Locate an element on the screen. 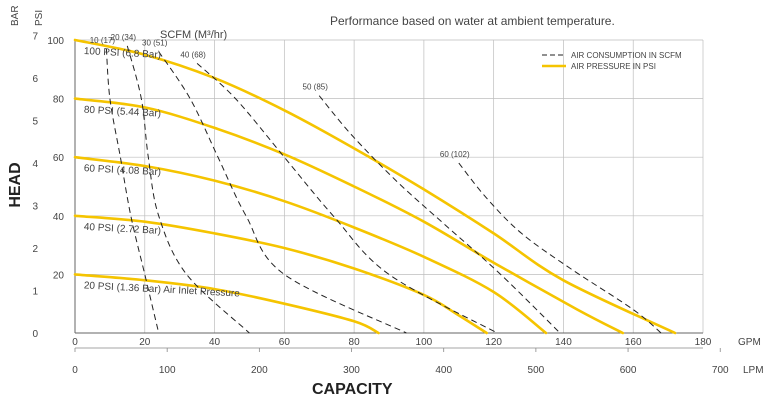 This screenshot has height=402, width=768. y-unit-left: BAR is located at coordinates (15, 15).